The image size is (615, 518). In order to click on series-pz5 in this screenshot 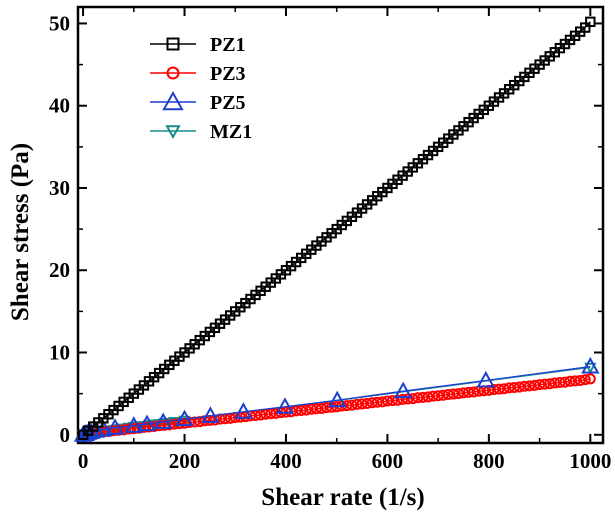, I will do `click(336, 399)`.